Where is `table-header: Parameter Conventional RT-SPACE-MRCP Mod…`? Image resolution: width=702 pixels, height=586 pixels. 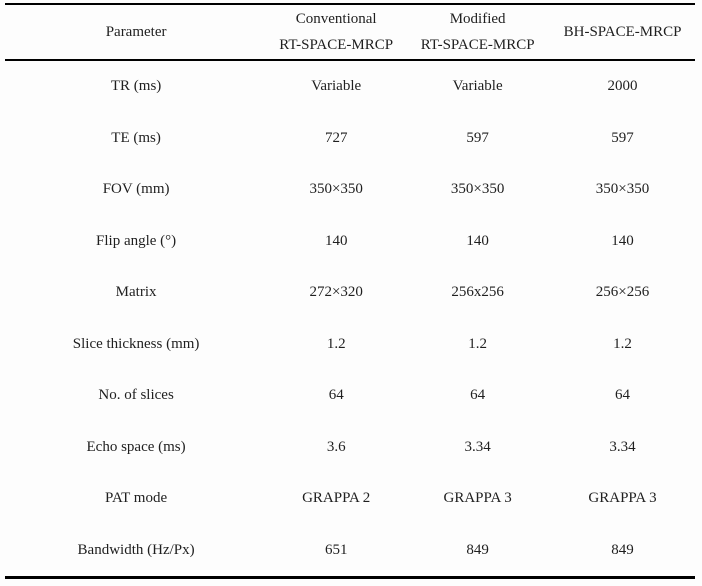
table-header: Parameter Conventional RT-SPACE-MRCP Mod… is located at coordinates (350, 32).